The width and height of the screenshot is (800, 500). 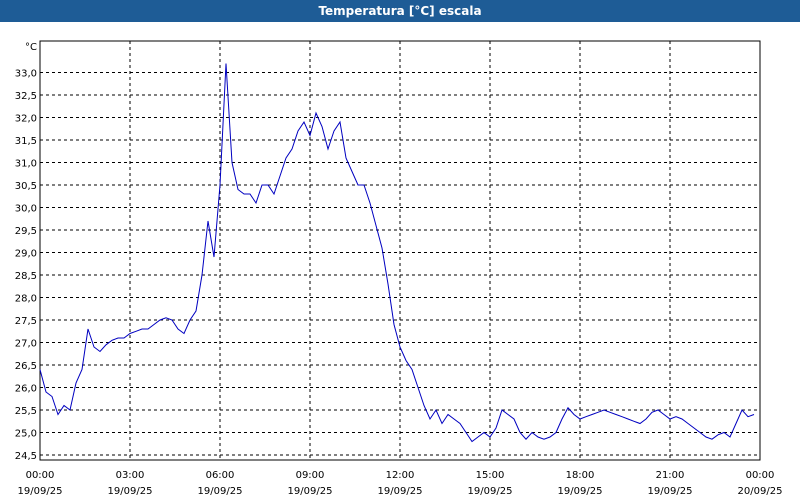 What do you see at coordinates (760, 491) in the screenshot?
I see `x-tick-date-label: 20/09/25` at bounding box center [760, 491].